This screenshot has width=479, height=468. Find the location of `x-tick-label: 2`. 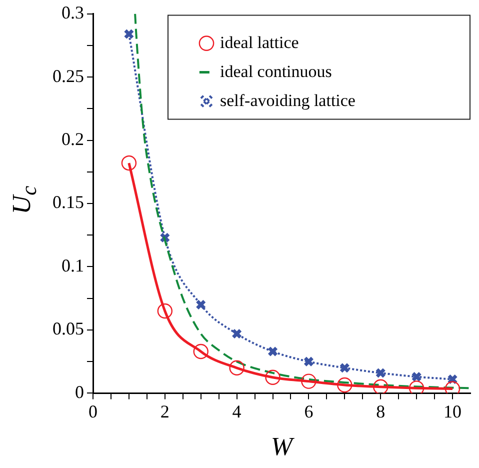

x-tick-label: 2 is located at coordinates (165, 412).